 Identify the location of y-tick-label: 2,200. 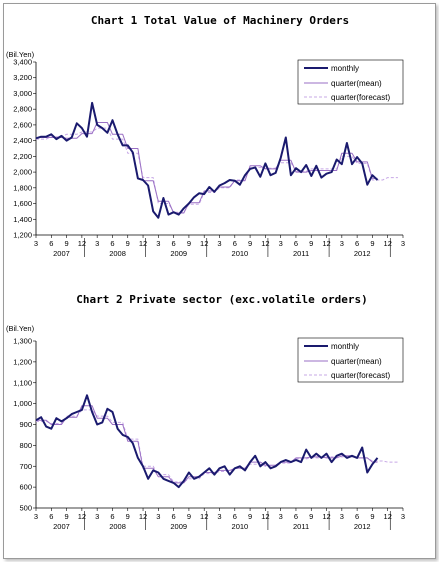
(22, 156).